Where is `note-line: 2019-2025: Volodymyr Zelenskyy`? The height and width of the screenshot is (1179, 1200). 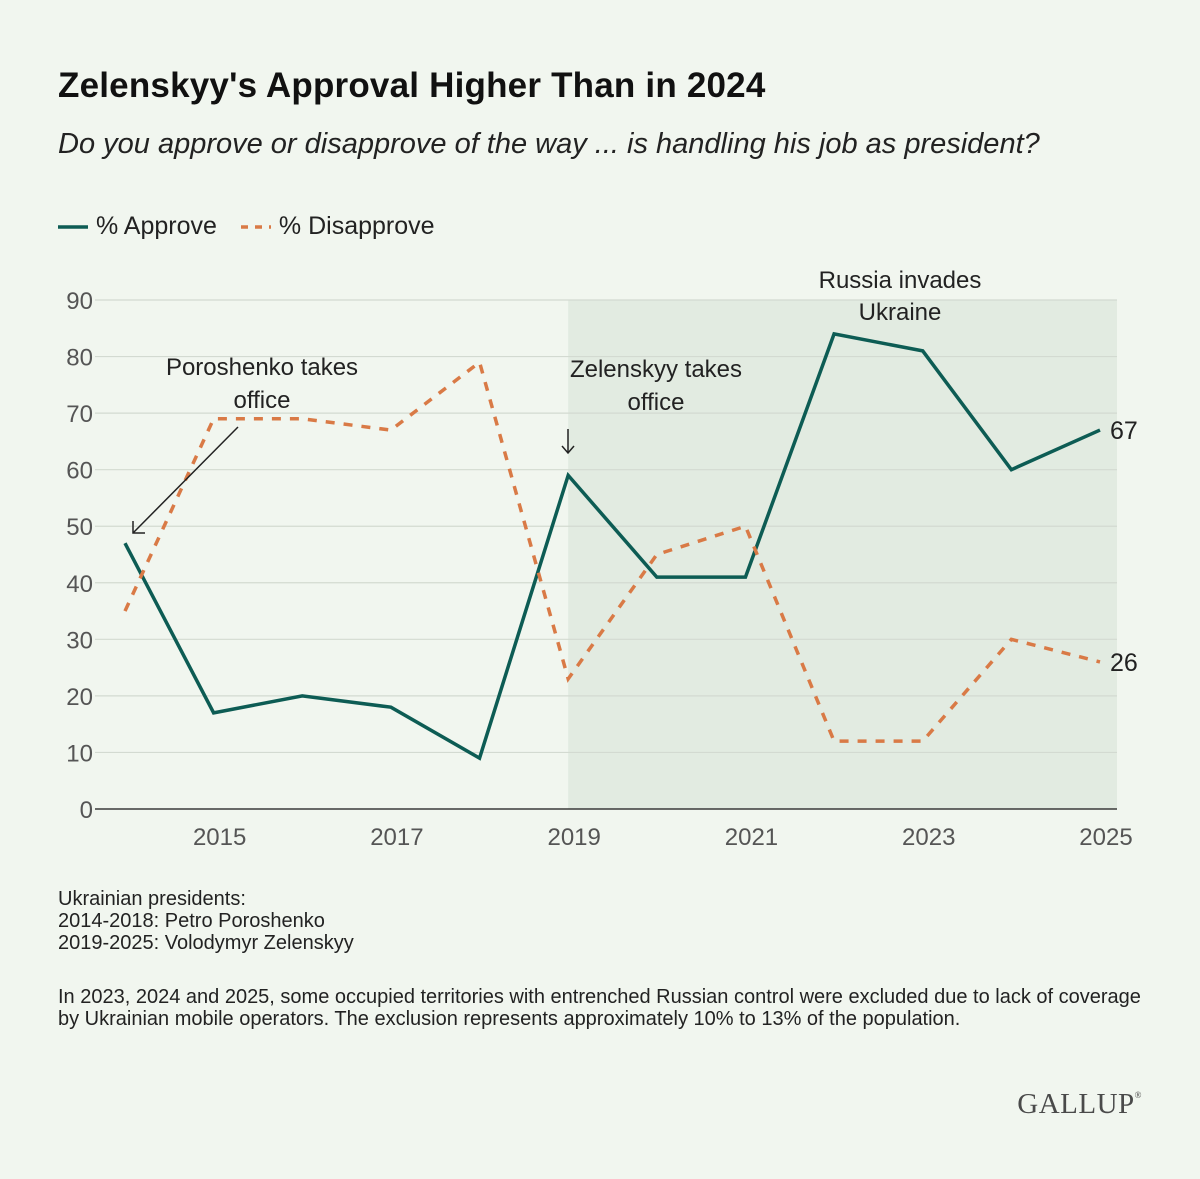
note-line: 2019-2025: Volodymyr Zelenskyy is located at coordinates (206, 943).